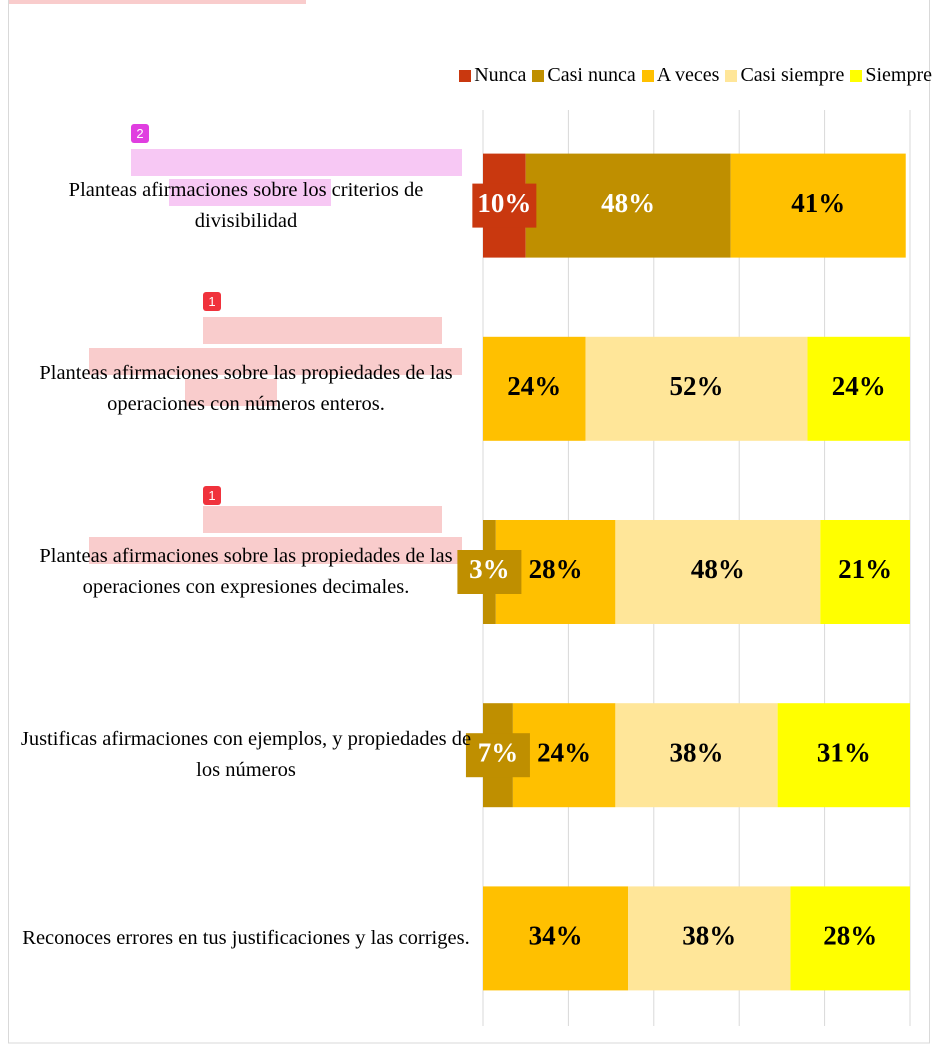  I want to click on data-label: 31%, so click(844, 752).